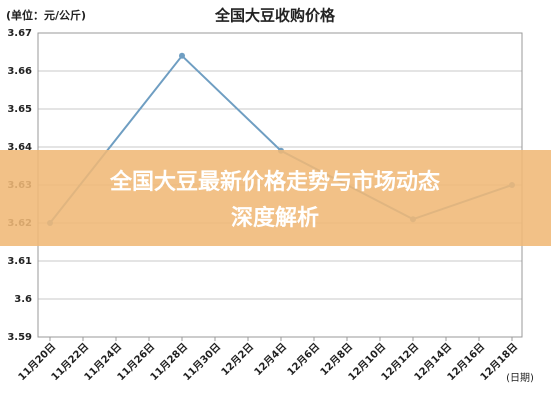 The image size is (551, 400). I want to click on y-tick-label: 3.59, so click(19, 337).